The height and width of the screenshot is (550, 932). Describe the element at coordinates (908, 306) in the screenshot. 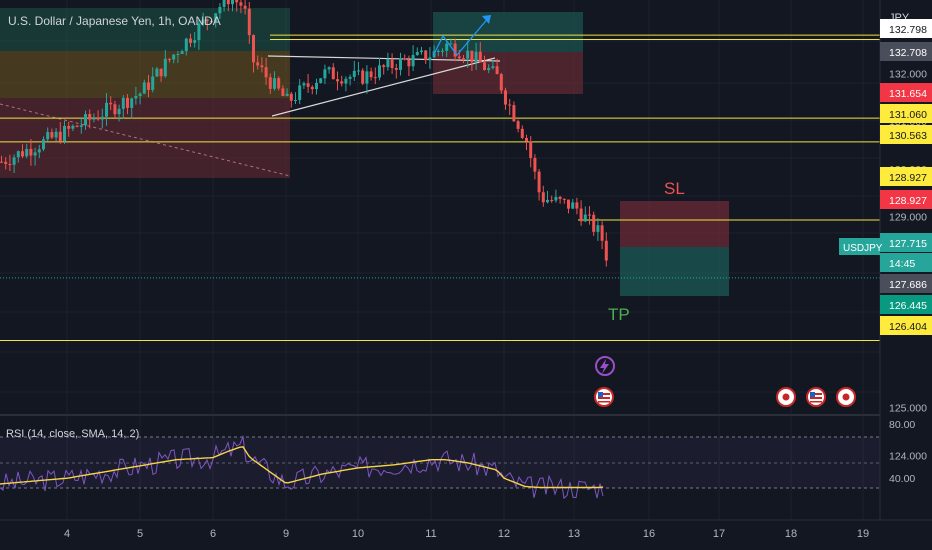

I see `price-label: 126.445` at that location.